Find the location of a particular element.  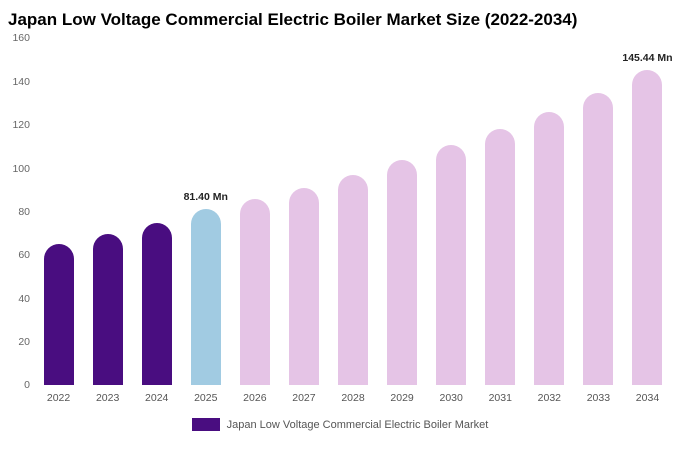

bar-column: 2023 is located at coordinates (107, 221).